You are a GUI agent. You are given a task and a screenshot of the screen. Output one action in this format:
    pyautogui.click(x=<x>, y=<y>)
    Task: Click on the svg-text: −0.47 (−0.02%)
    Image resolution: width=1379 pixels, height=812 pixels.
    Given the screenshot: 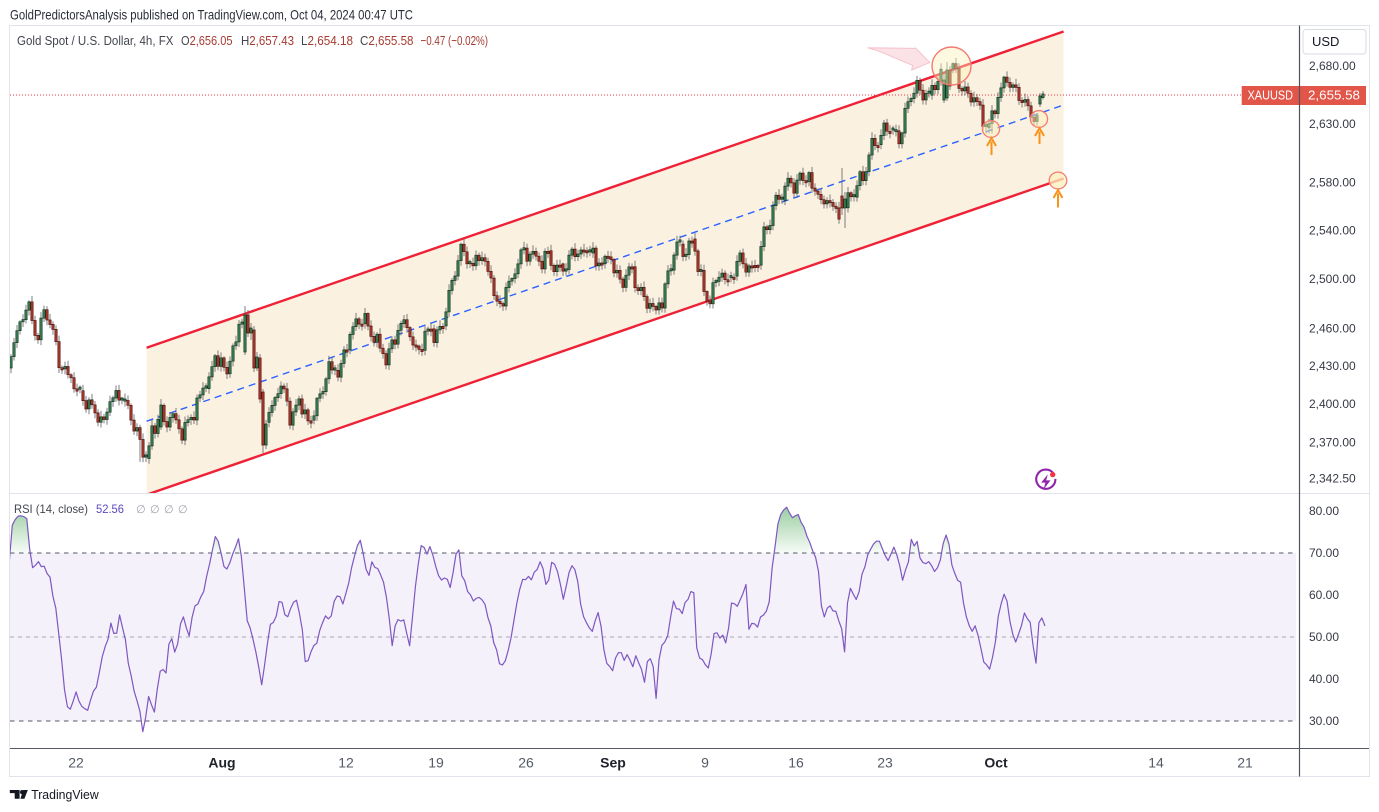 What is the action you would take?
    pyautogui.click(x=455, y=40)
    